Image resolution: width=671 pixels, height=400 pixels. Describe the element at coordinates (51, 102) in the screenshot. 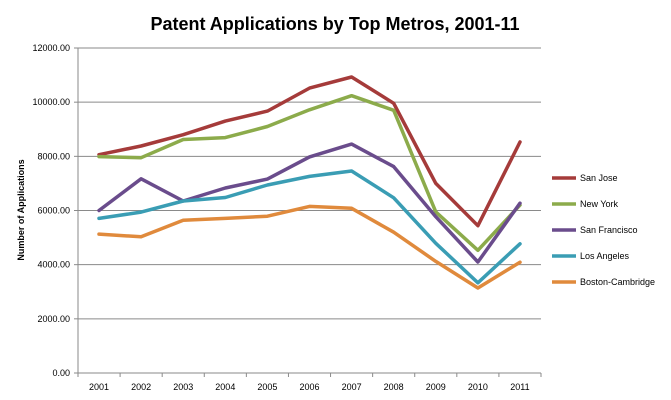

I see `y-tick-label: 10000.00` at that location.